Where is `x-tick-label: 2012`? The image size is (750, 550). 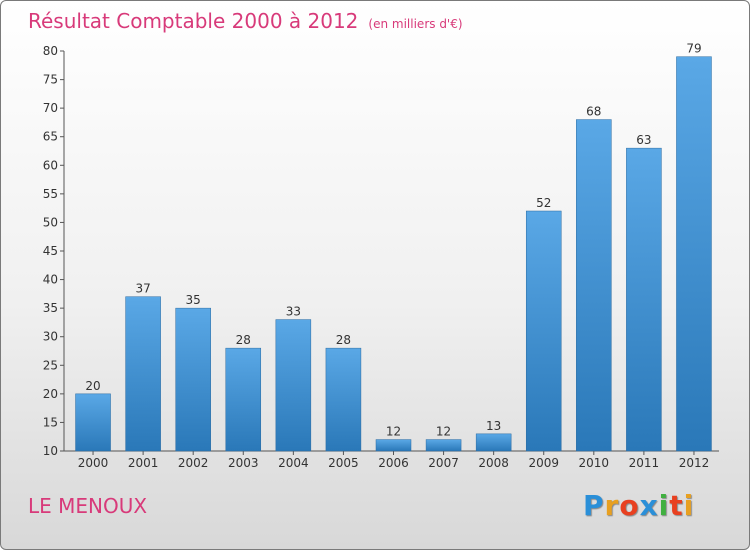
x-tick-label: 2012 is located at coordinates (694, 463).